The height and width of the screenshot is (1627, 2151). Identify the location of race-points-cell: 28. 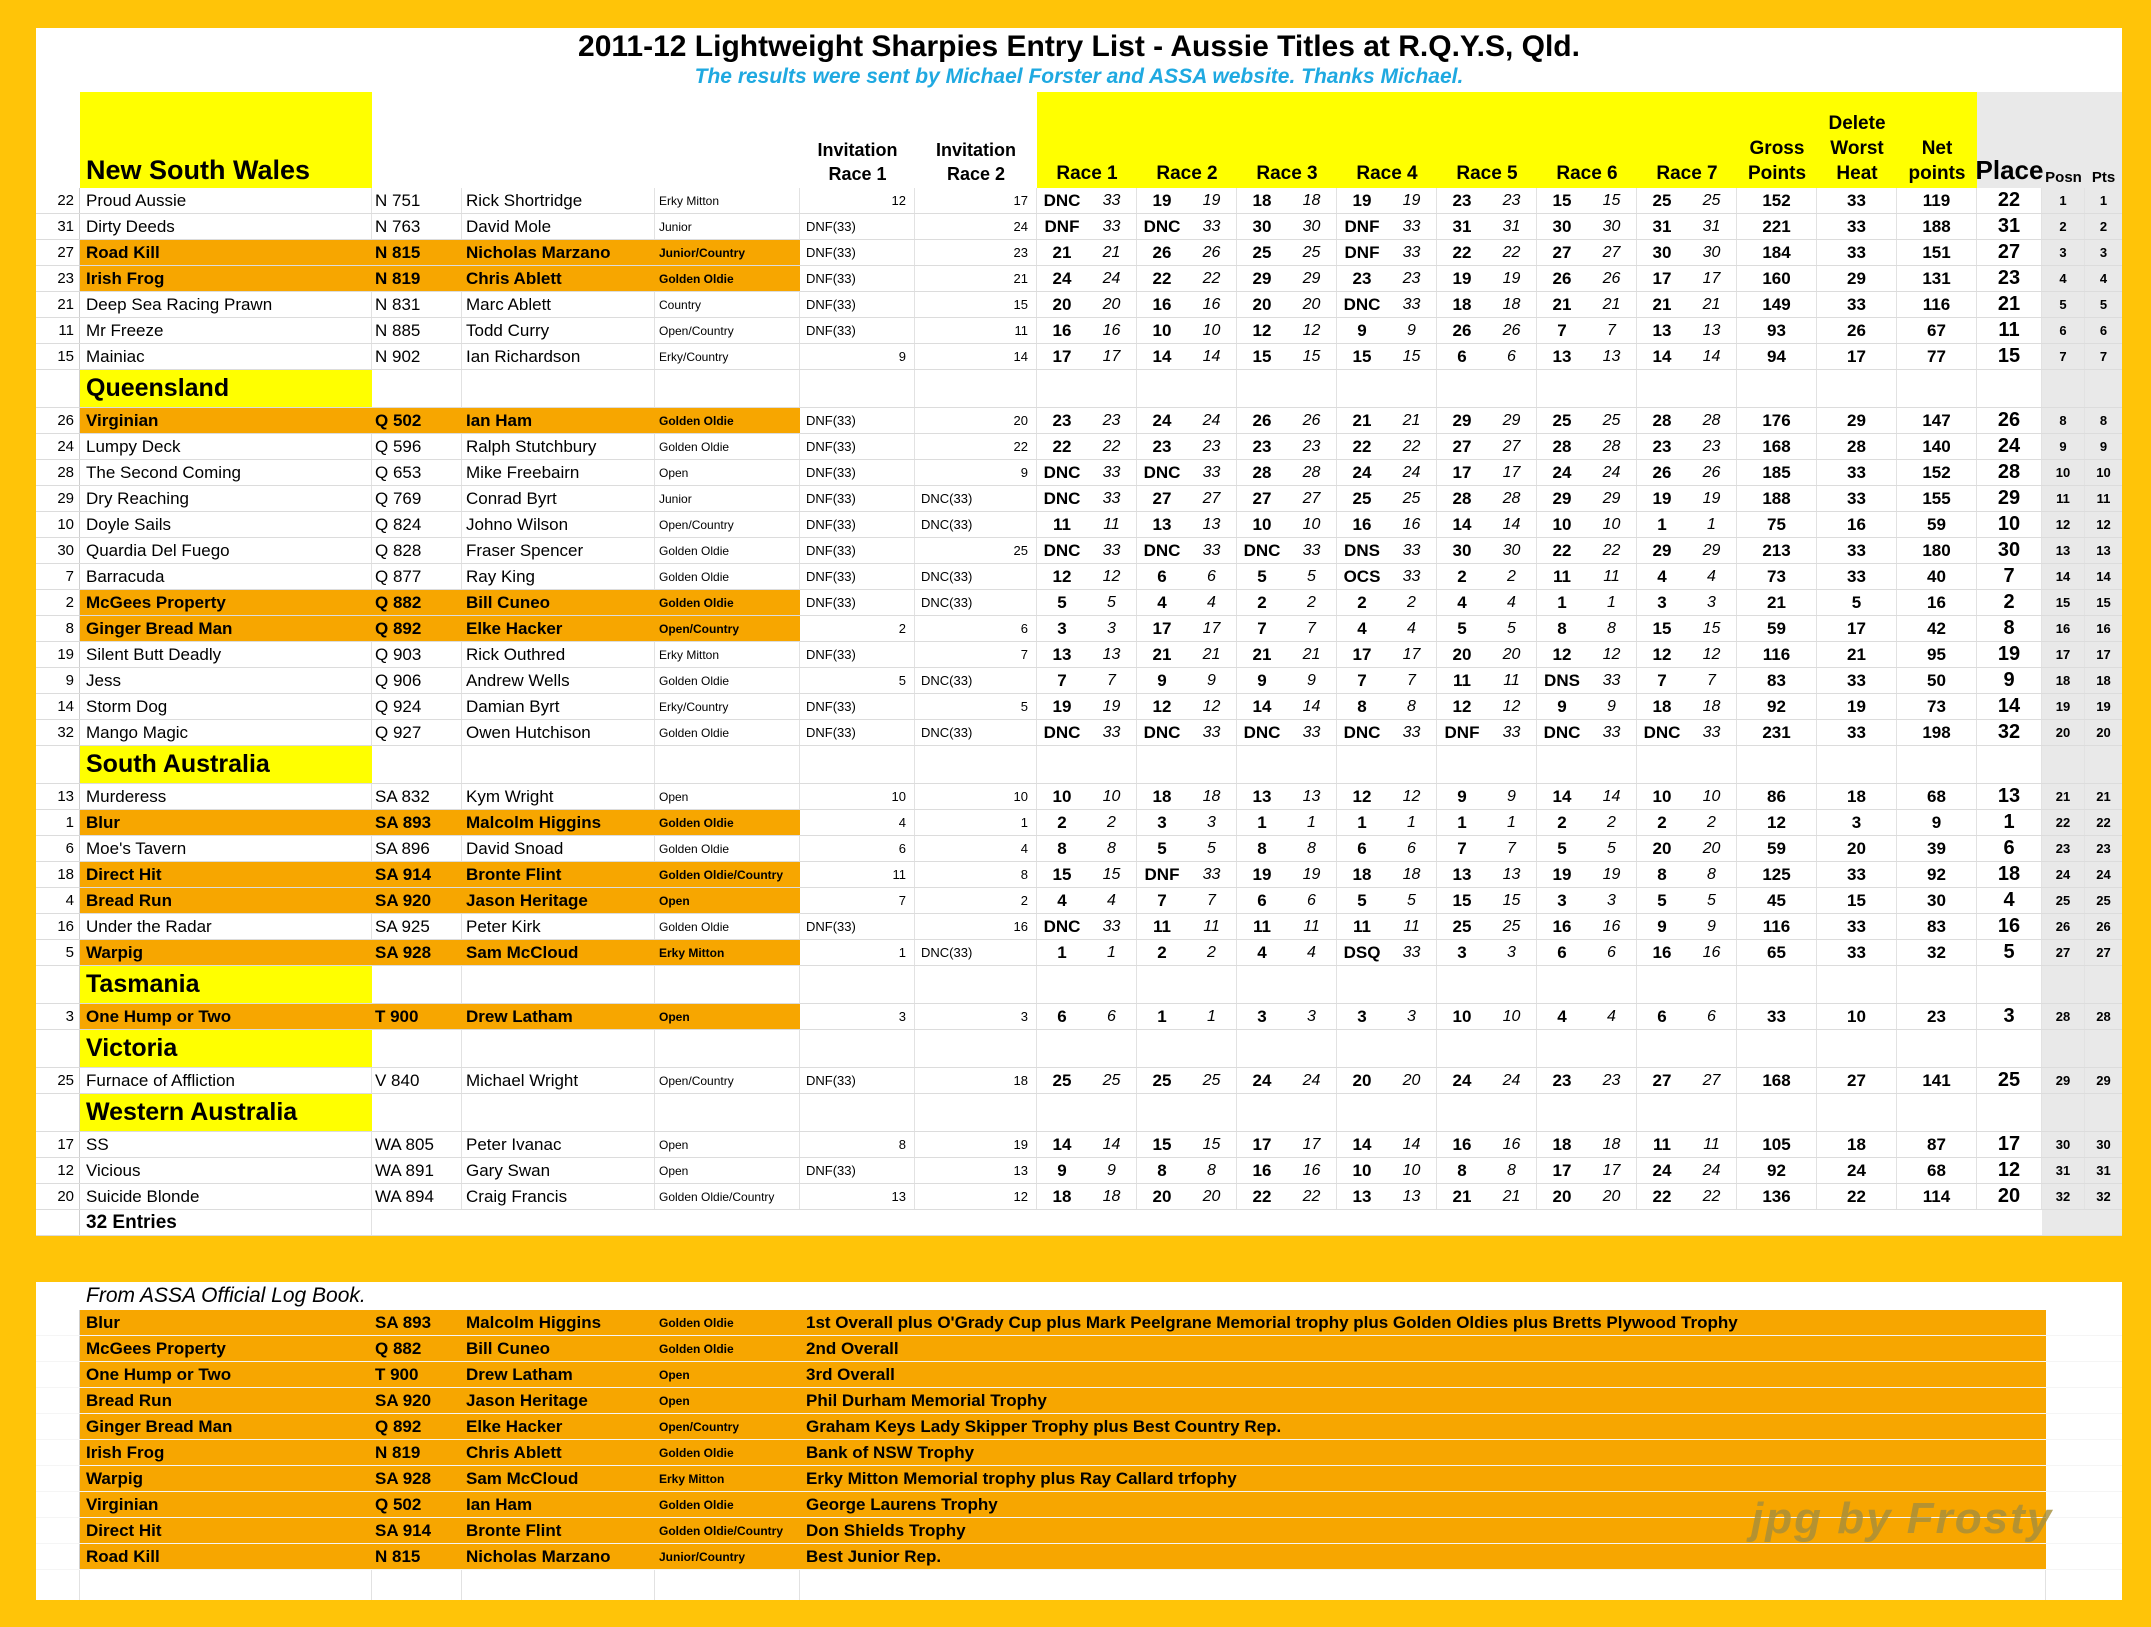
(1712, 420).